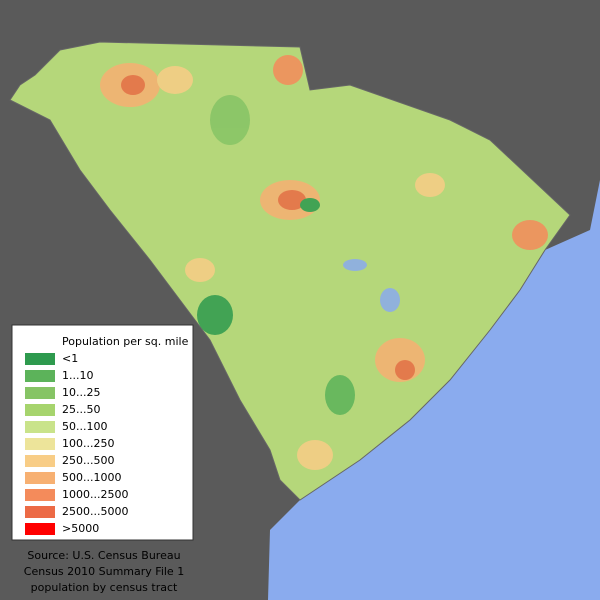  Describe the element at coordinates (88, 460) in the screenshot. I see `legend-label: 250...500` at that location.